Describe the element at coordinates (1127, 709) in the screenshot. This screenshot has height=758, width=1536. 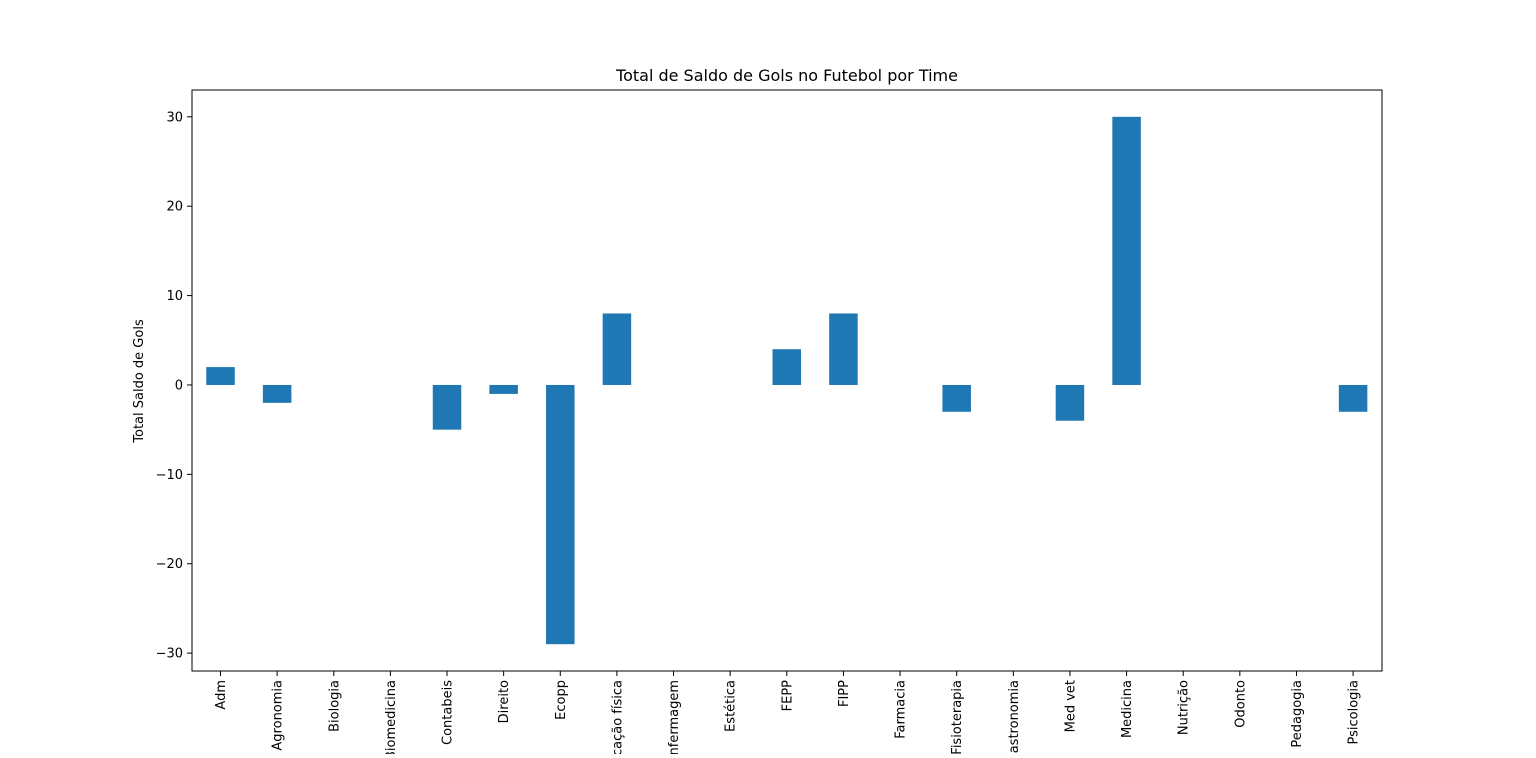
I see `x-tick-label: Medicina` at that location.